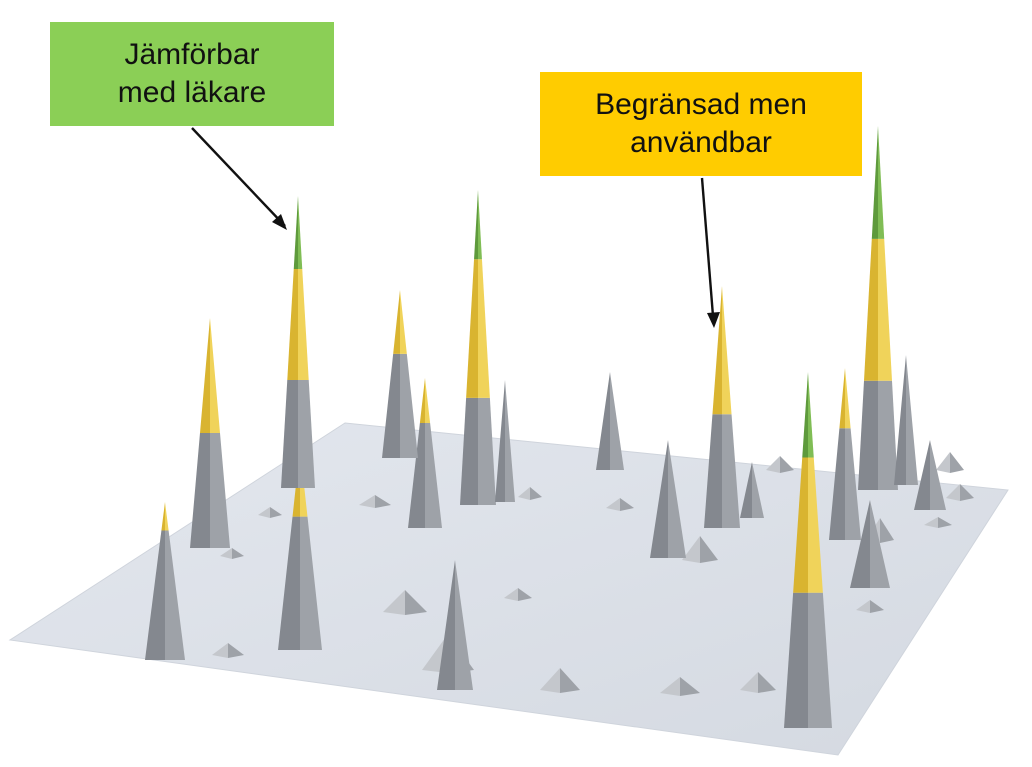 The width and height of the screenshot is (1032, 767). Describe the element at coordinates (192, 74) in the screenshot. I see `callout-comparable-to-doctors: Jämförbar med läkare` at that location.